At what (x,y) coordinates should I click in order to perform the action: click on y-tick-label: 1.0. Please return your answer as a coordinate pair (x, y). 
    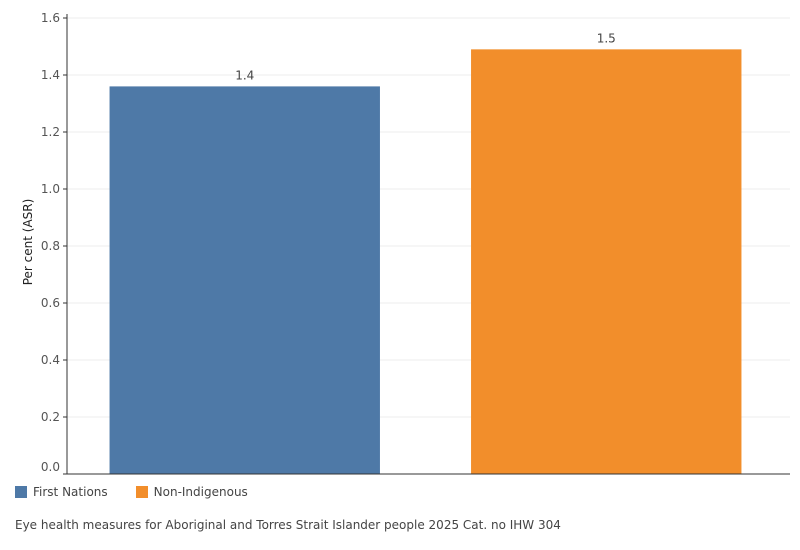
    Looking at the image, I should click on (50, 189).